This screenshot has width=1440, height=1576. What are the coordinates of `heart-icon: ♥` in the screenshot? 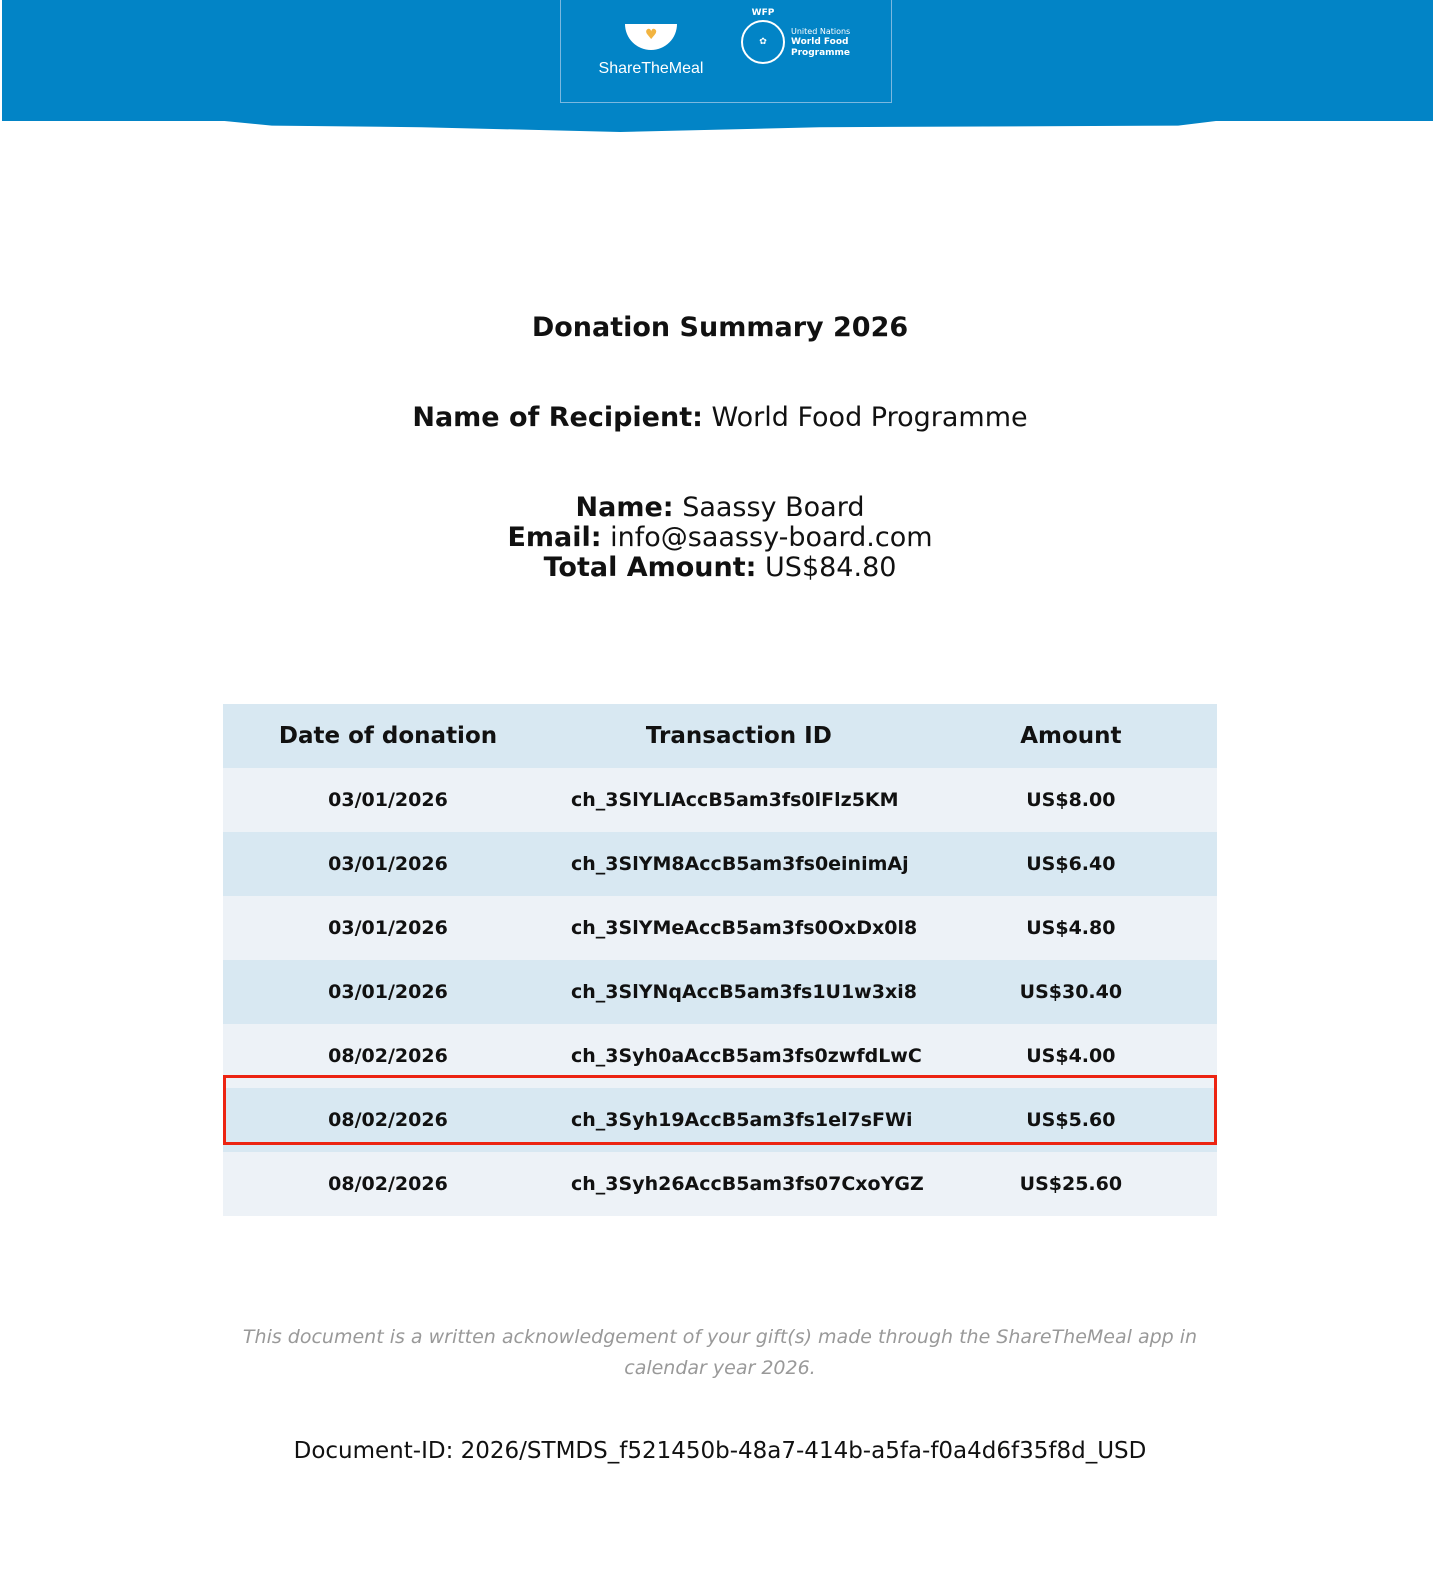 It's located at (651, 35).